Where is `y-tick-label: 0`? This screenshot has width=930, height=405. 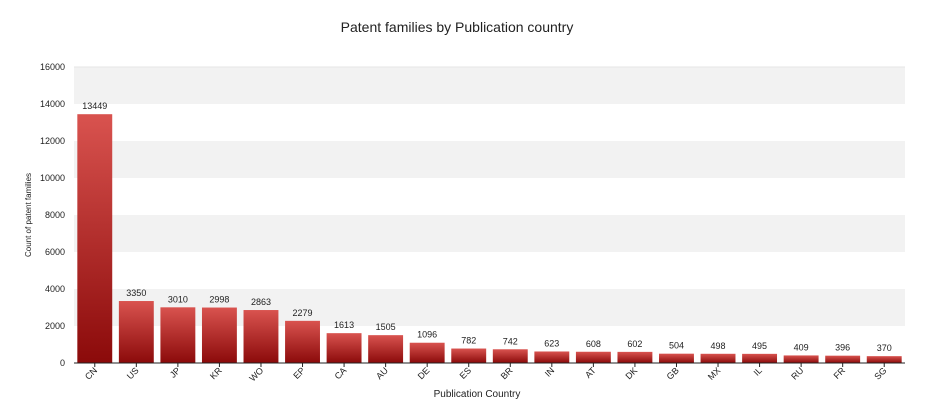 y-tick-label: 0 is located at coordinates (62, 363).